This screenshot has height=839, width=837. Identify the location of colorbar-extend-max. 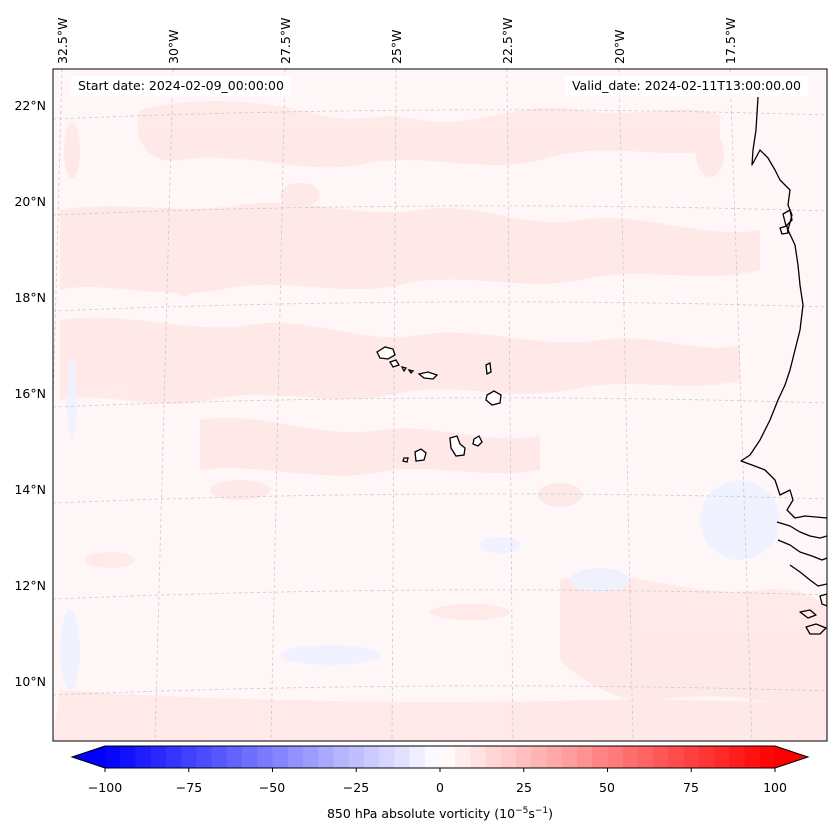
(791, 757).